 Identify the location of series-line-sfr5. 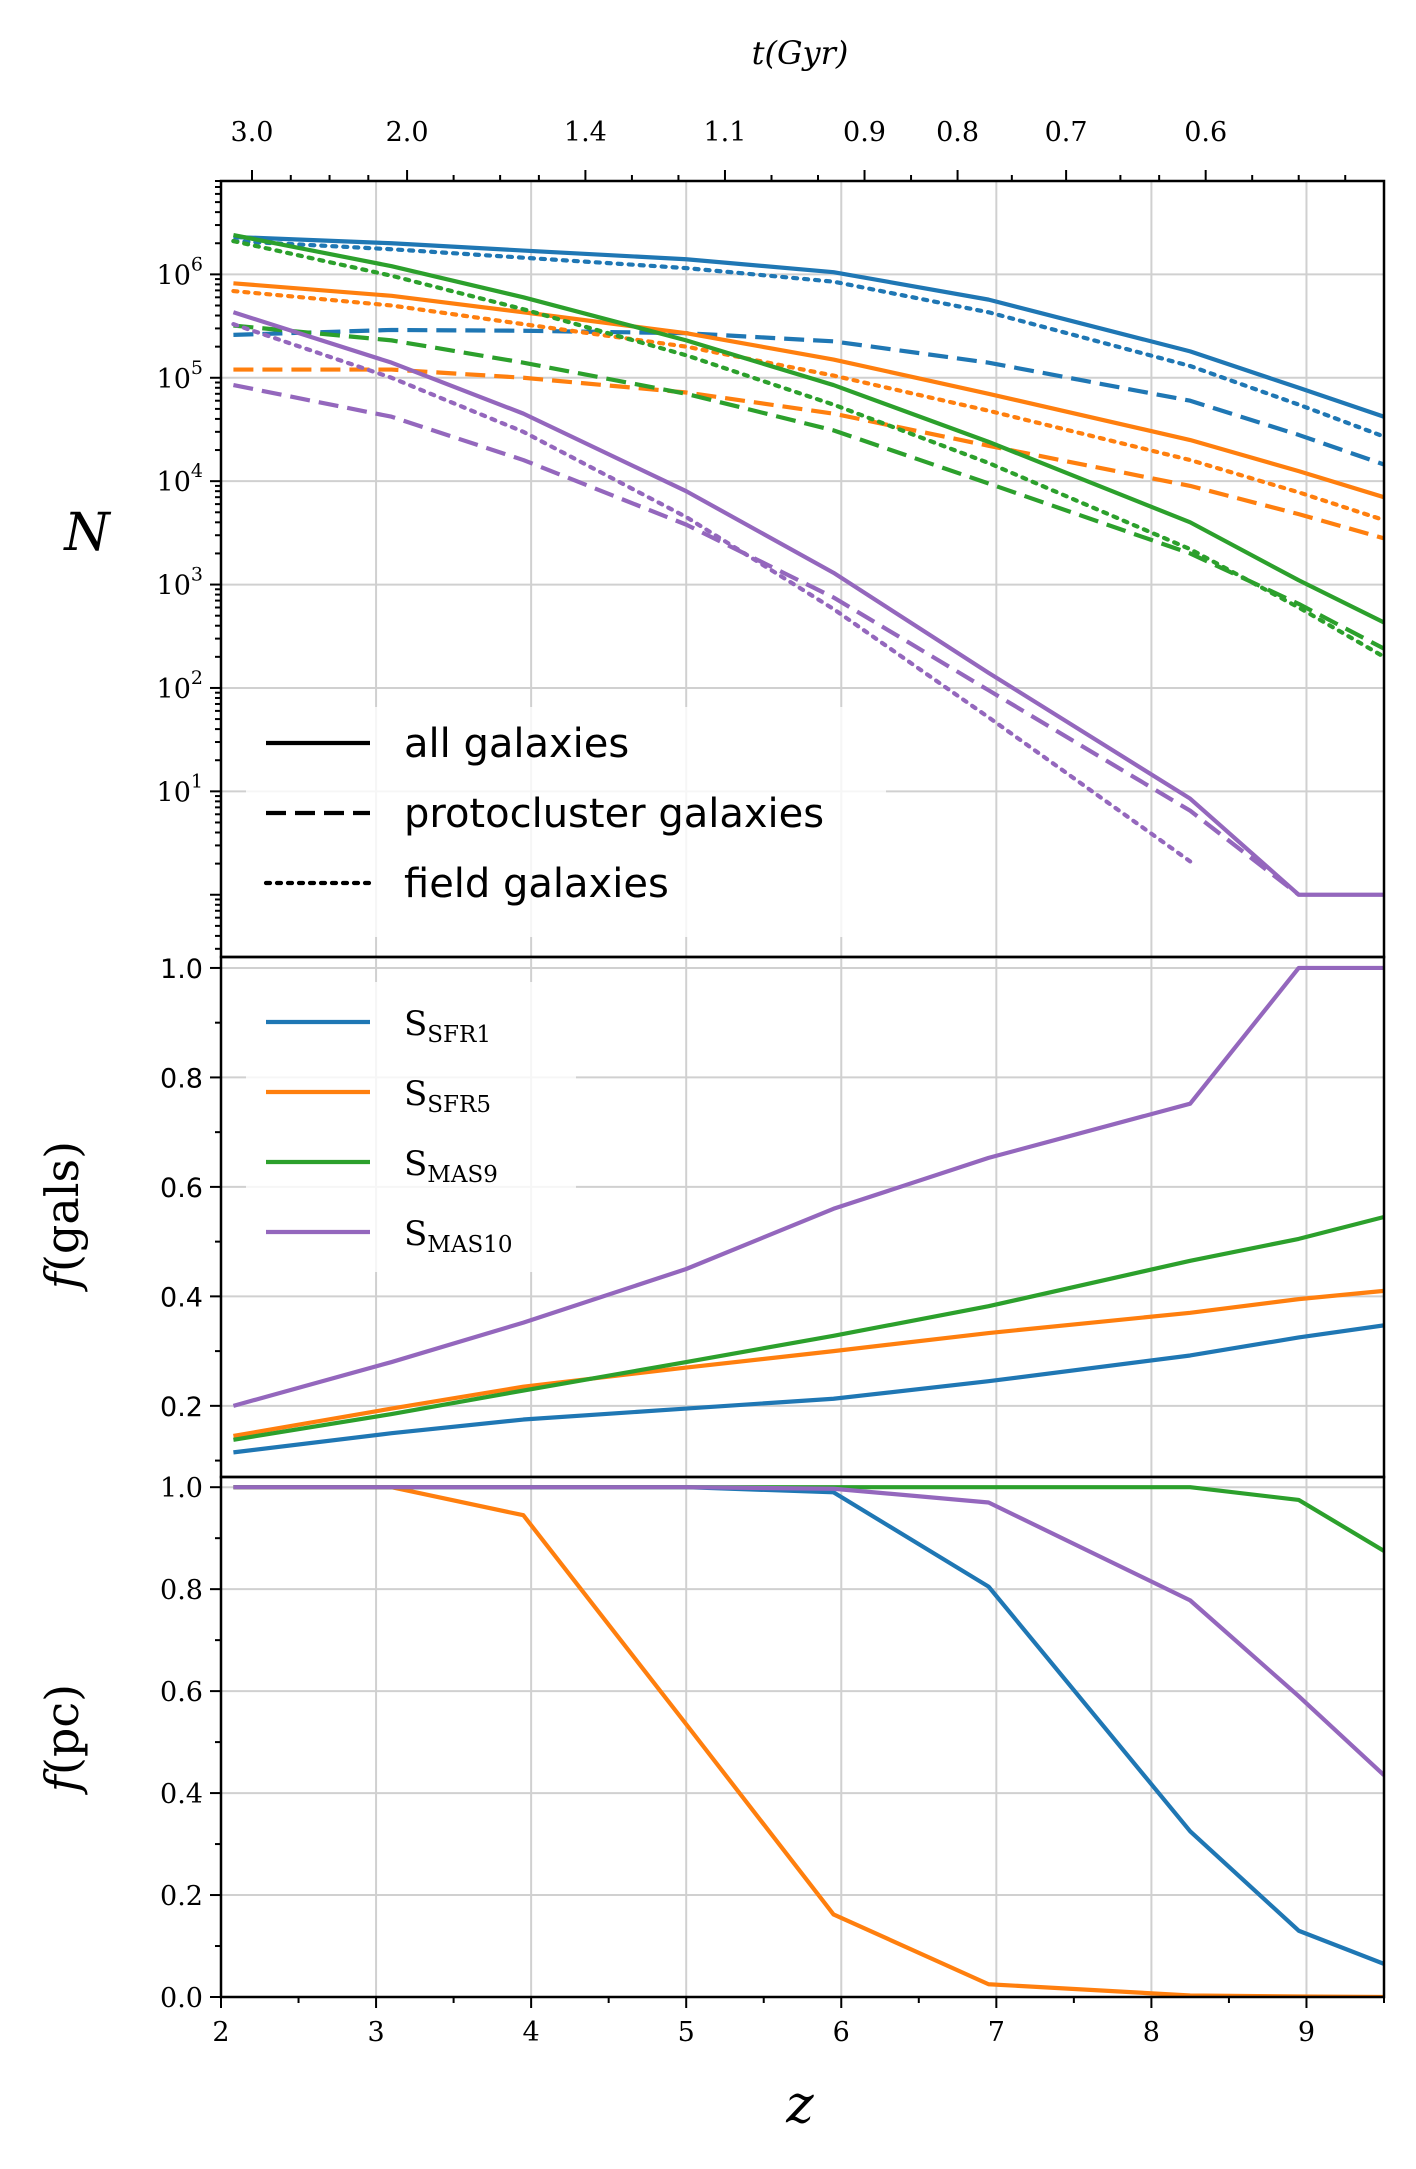
(808, 1363).